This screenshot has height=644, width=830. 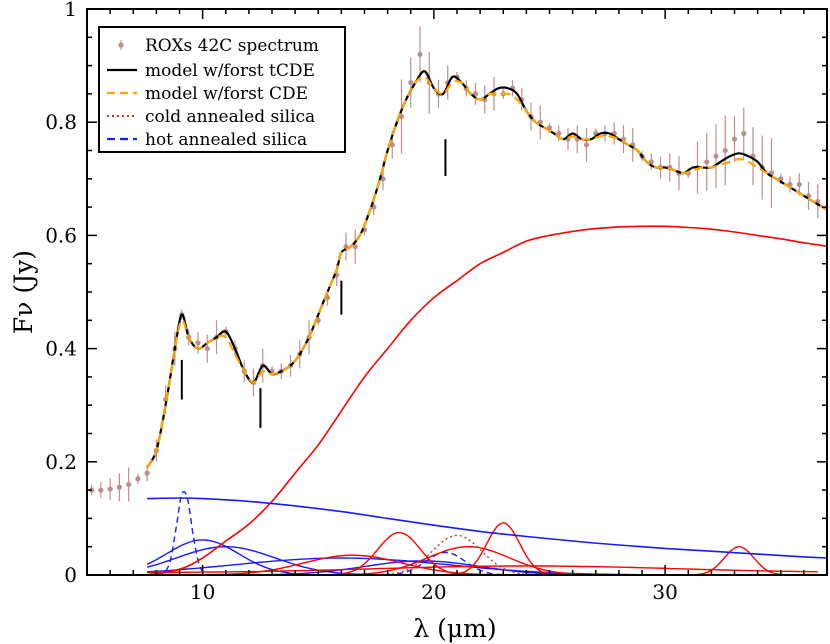 I want to click on legend-item-hot-silica: hot annealed silica, so click(x=207, y=140).